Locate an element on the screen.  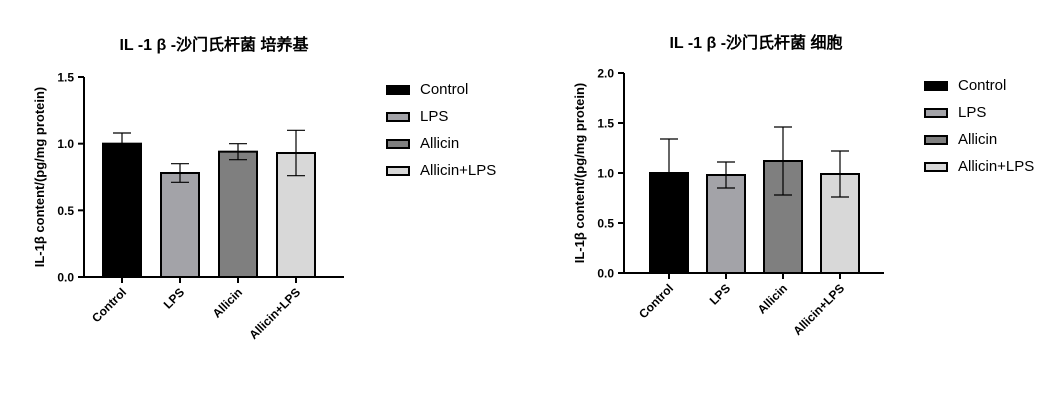
bar-control is located at coordinates (122, 210).